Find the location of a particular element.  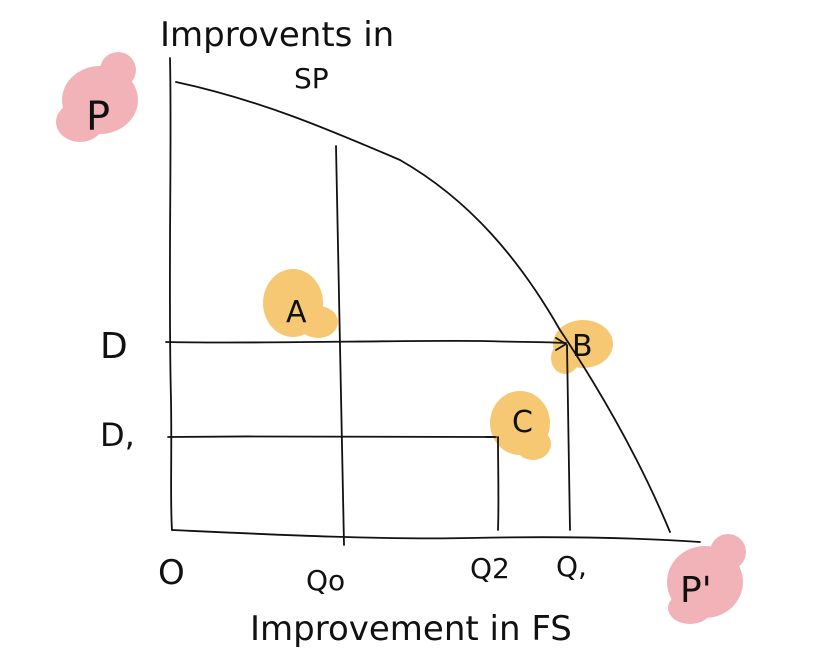

highlight-C is located at coordinates (520, 425).